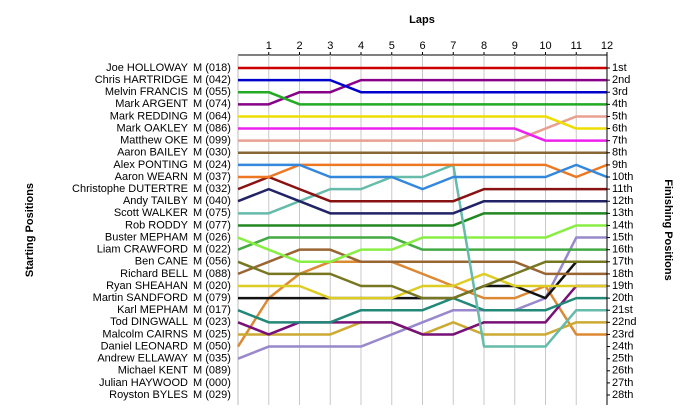 This screenshot has height=420, width=700. Describe the element at coordinates (212, 334) in the screenshot. I see `driver-entry: M (025)` at that location.